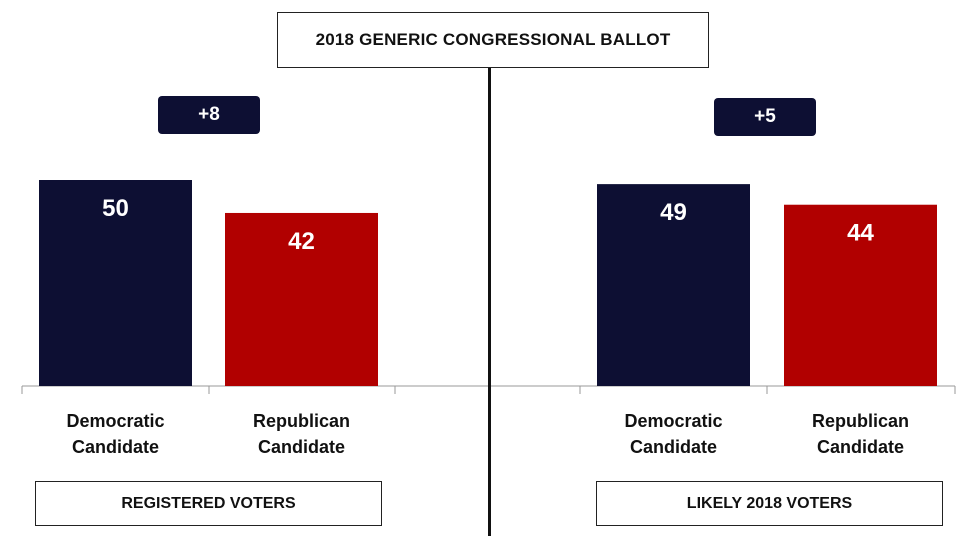 Image resolution: width=977 pixels, height=536 pixels. What do you see at coordinates (493, 40) in the screenshot?
I see `chart-title: 2018 GENERIC CONGRESSIONAL BALLOT` at bounding box center [493, 40].